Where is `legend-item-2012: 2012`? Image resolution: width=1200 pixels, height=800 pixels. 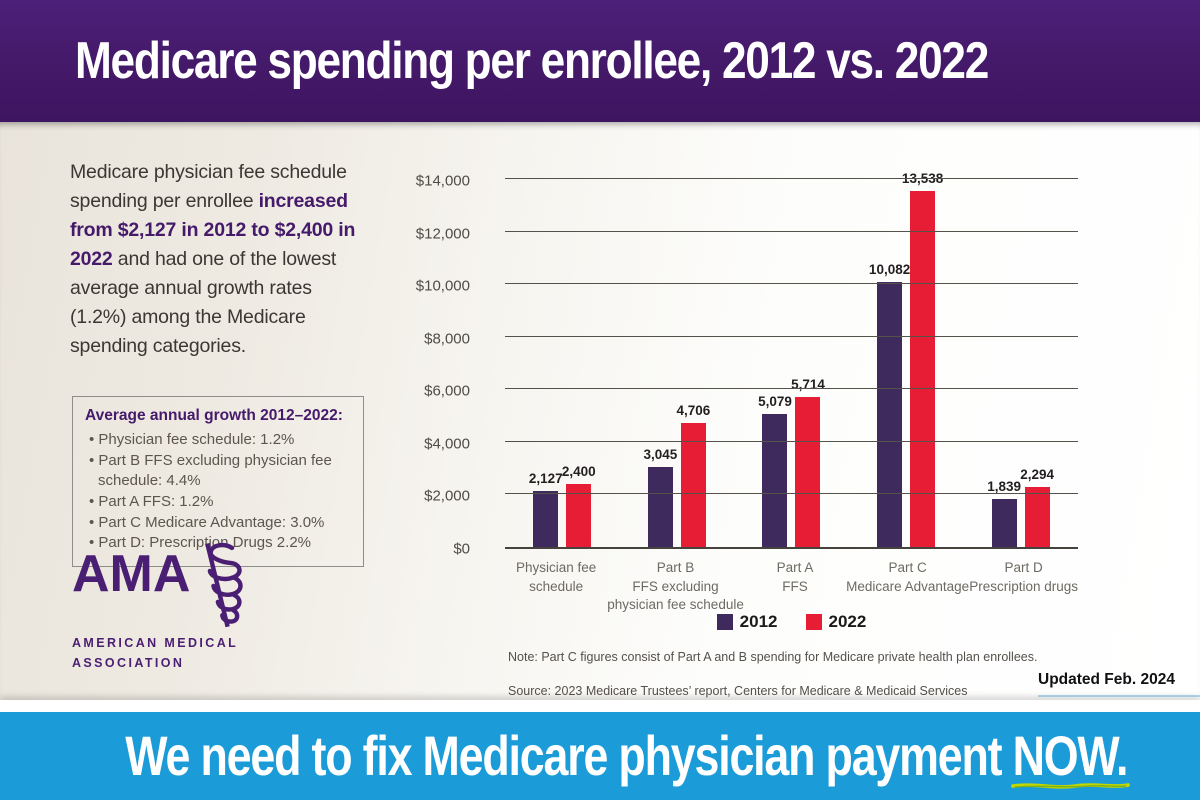 legend-item-2012: 2012 is located at coordinates (747, 622).